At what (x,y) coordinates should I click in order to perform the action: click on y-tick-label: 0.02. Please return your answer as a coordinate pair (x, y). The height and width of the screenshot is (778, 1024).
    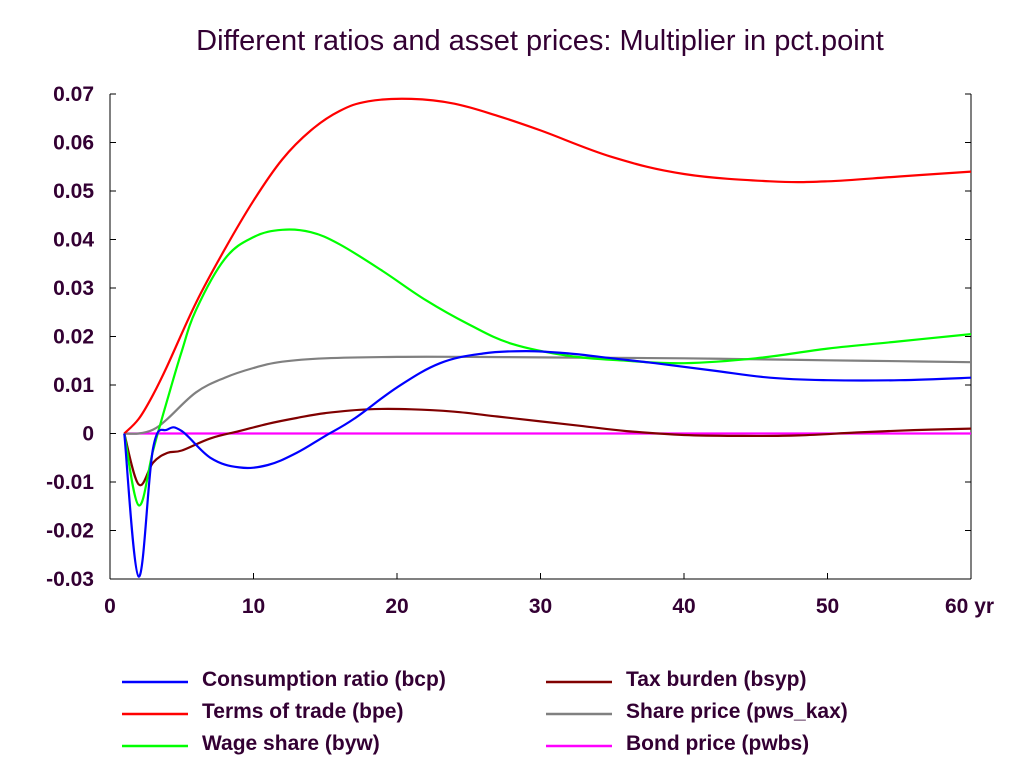
    Looking at the image, I should click on (73, 337).